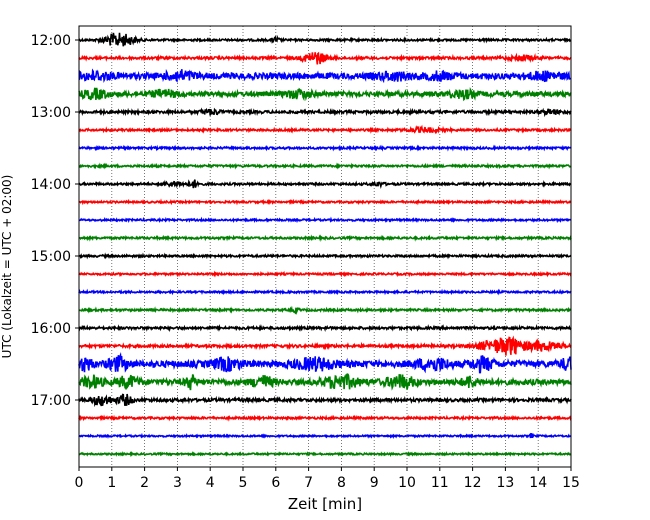  I want to click on x-axis-label: Zeit [min], so click(325, 504).